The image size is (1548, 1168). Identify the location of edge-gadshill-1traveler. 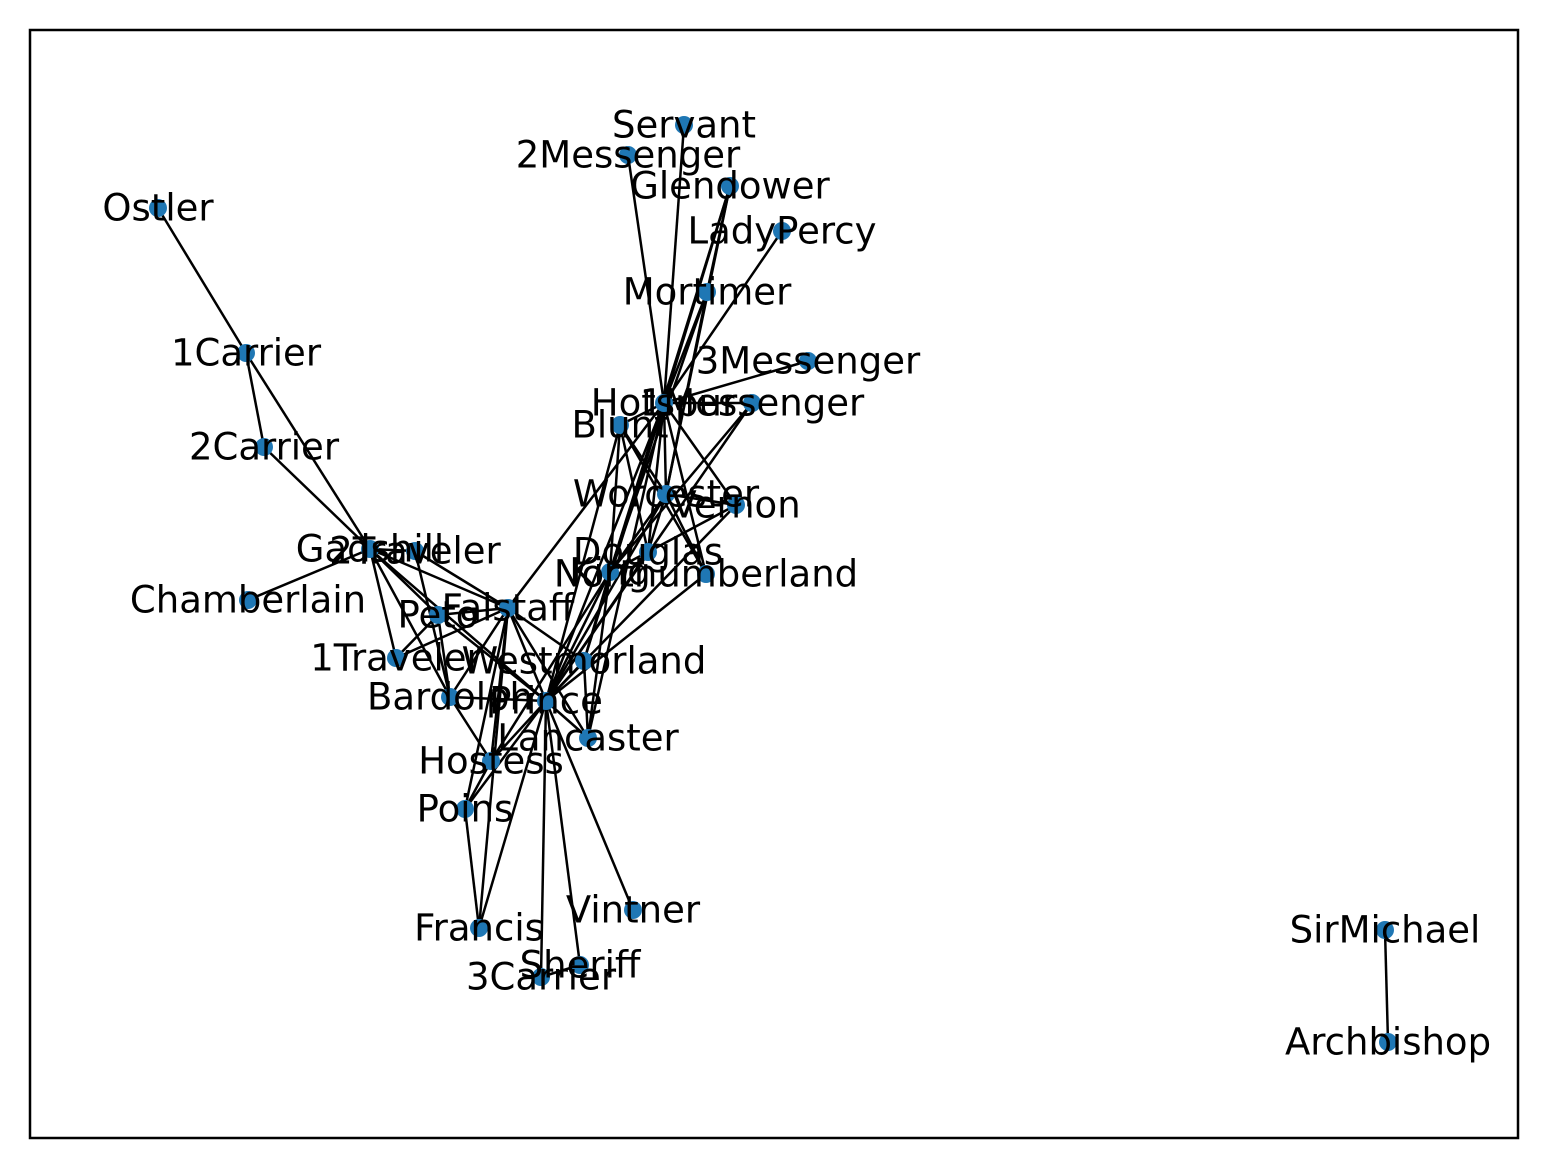
(383, 603).